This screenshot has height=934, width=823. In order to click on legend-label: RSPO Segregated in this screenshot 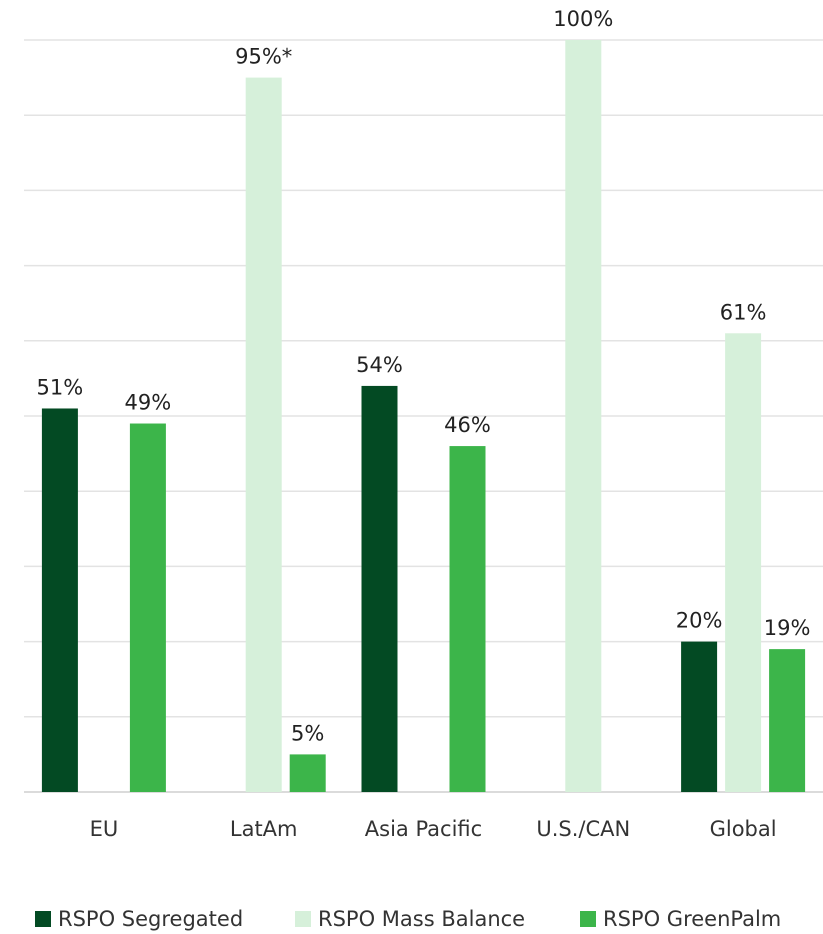, I will do `click(150, 919)`.